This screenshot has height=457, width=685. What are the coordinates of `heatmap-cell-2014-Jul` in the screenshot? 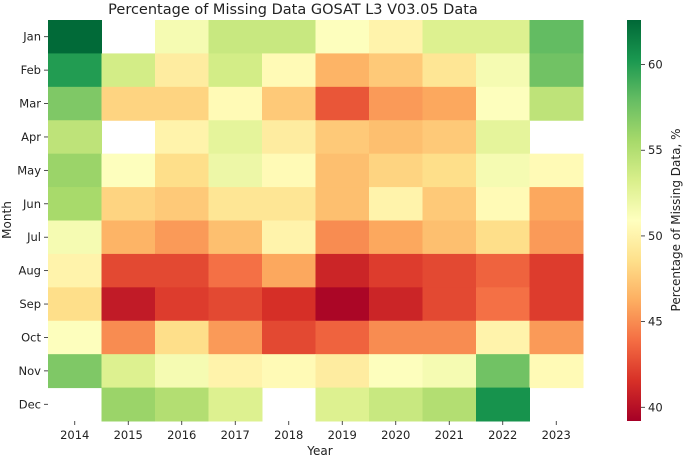 It's located at (75, 237).